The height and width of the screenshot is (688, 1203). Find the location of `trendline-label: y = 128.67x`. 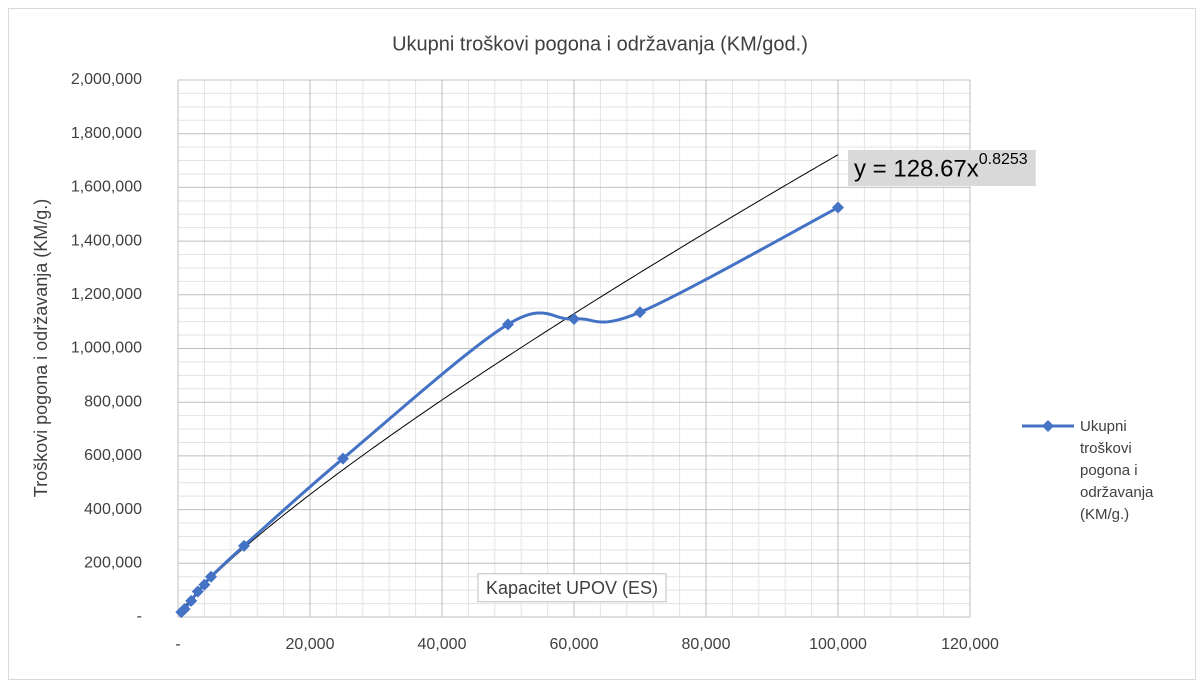

trendline-label: y = 128.67x is located at coordinates (916, 168).